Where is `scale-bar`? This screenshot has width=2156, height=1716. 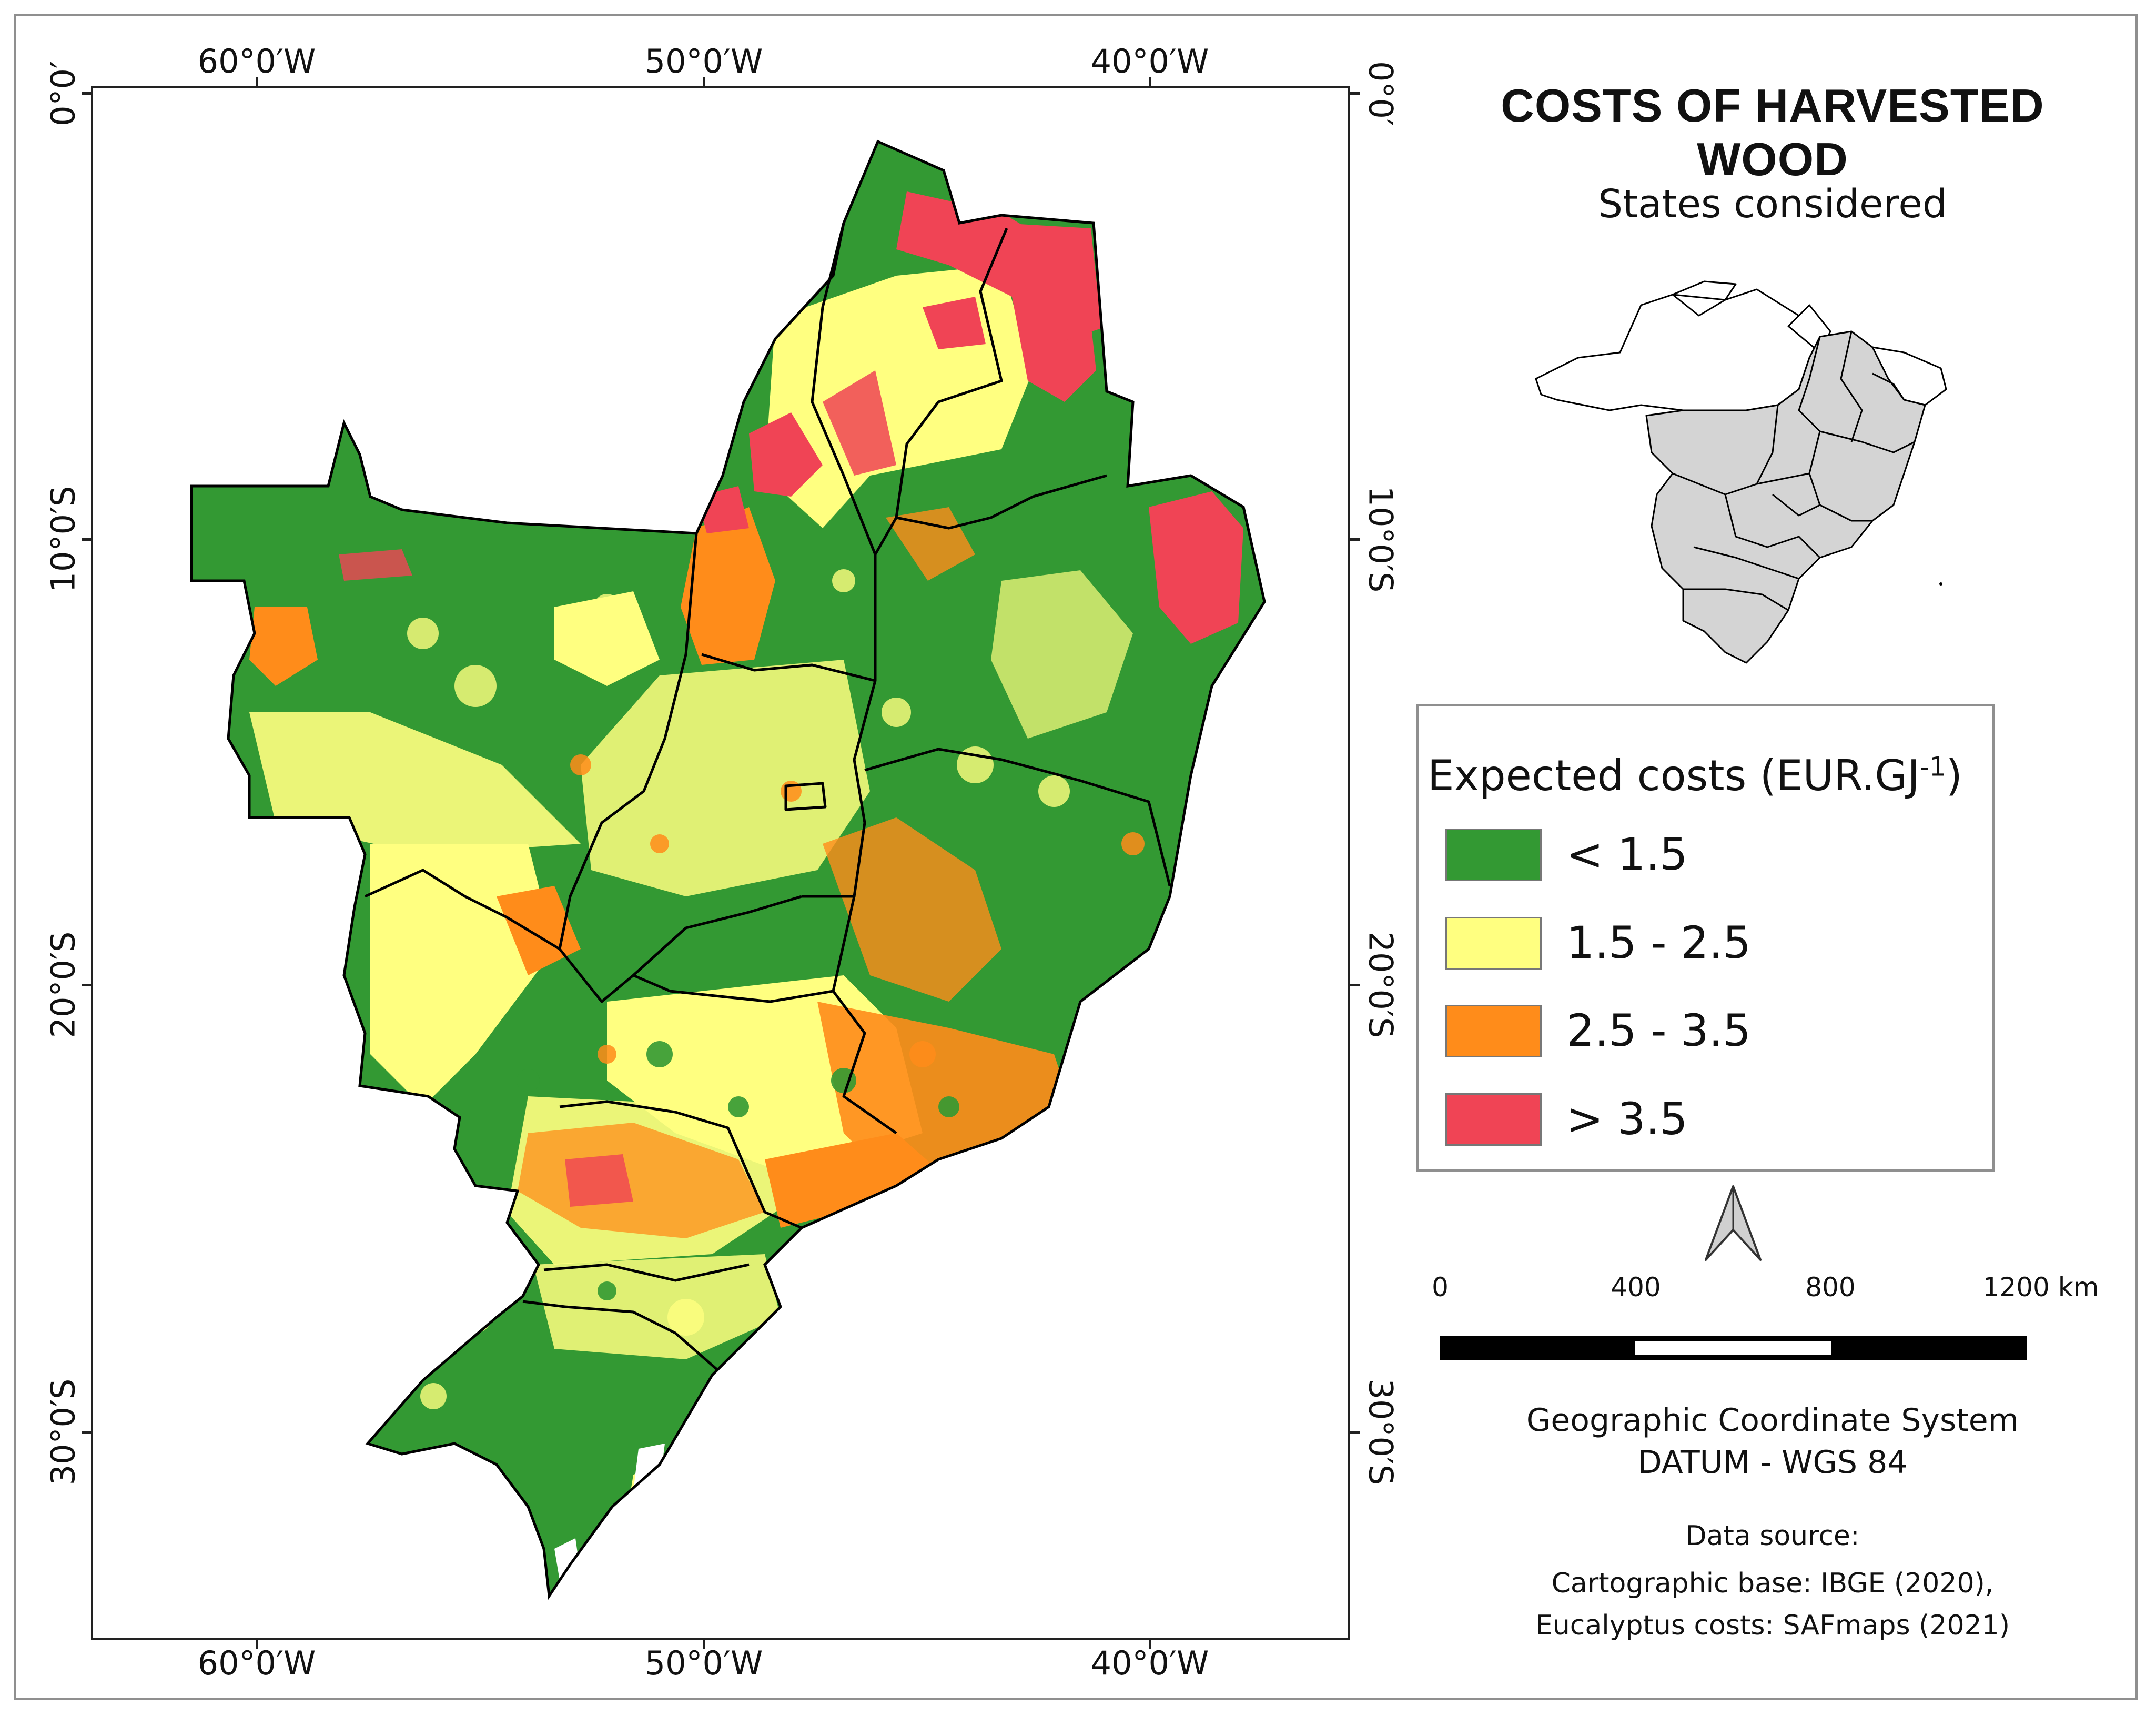
scale-bar is located at coordinates (1733, 1348).